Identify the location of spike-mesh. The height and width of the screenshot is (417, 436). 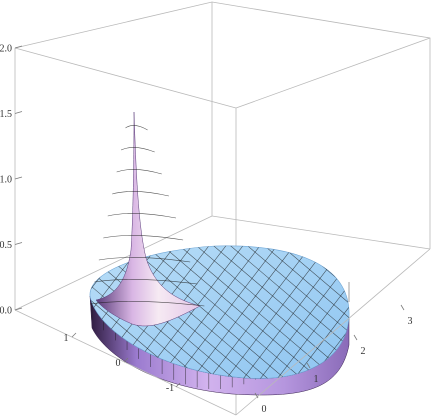
(147, 216).